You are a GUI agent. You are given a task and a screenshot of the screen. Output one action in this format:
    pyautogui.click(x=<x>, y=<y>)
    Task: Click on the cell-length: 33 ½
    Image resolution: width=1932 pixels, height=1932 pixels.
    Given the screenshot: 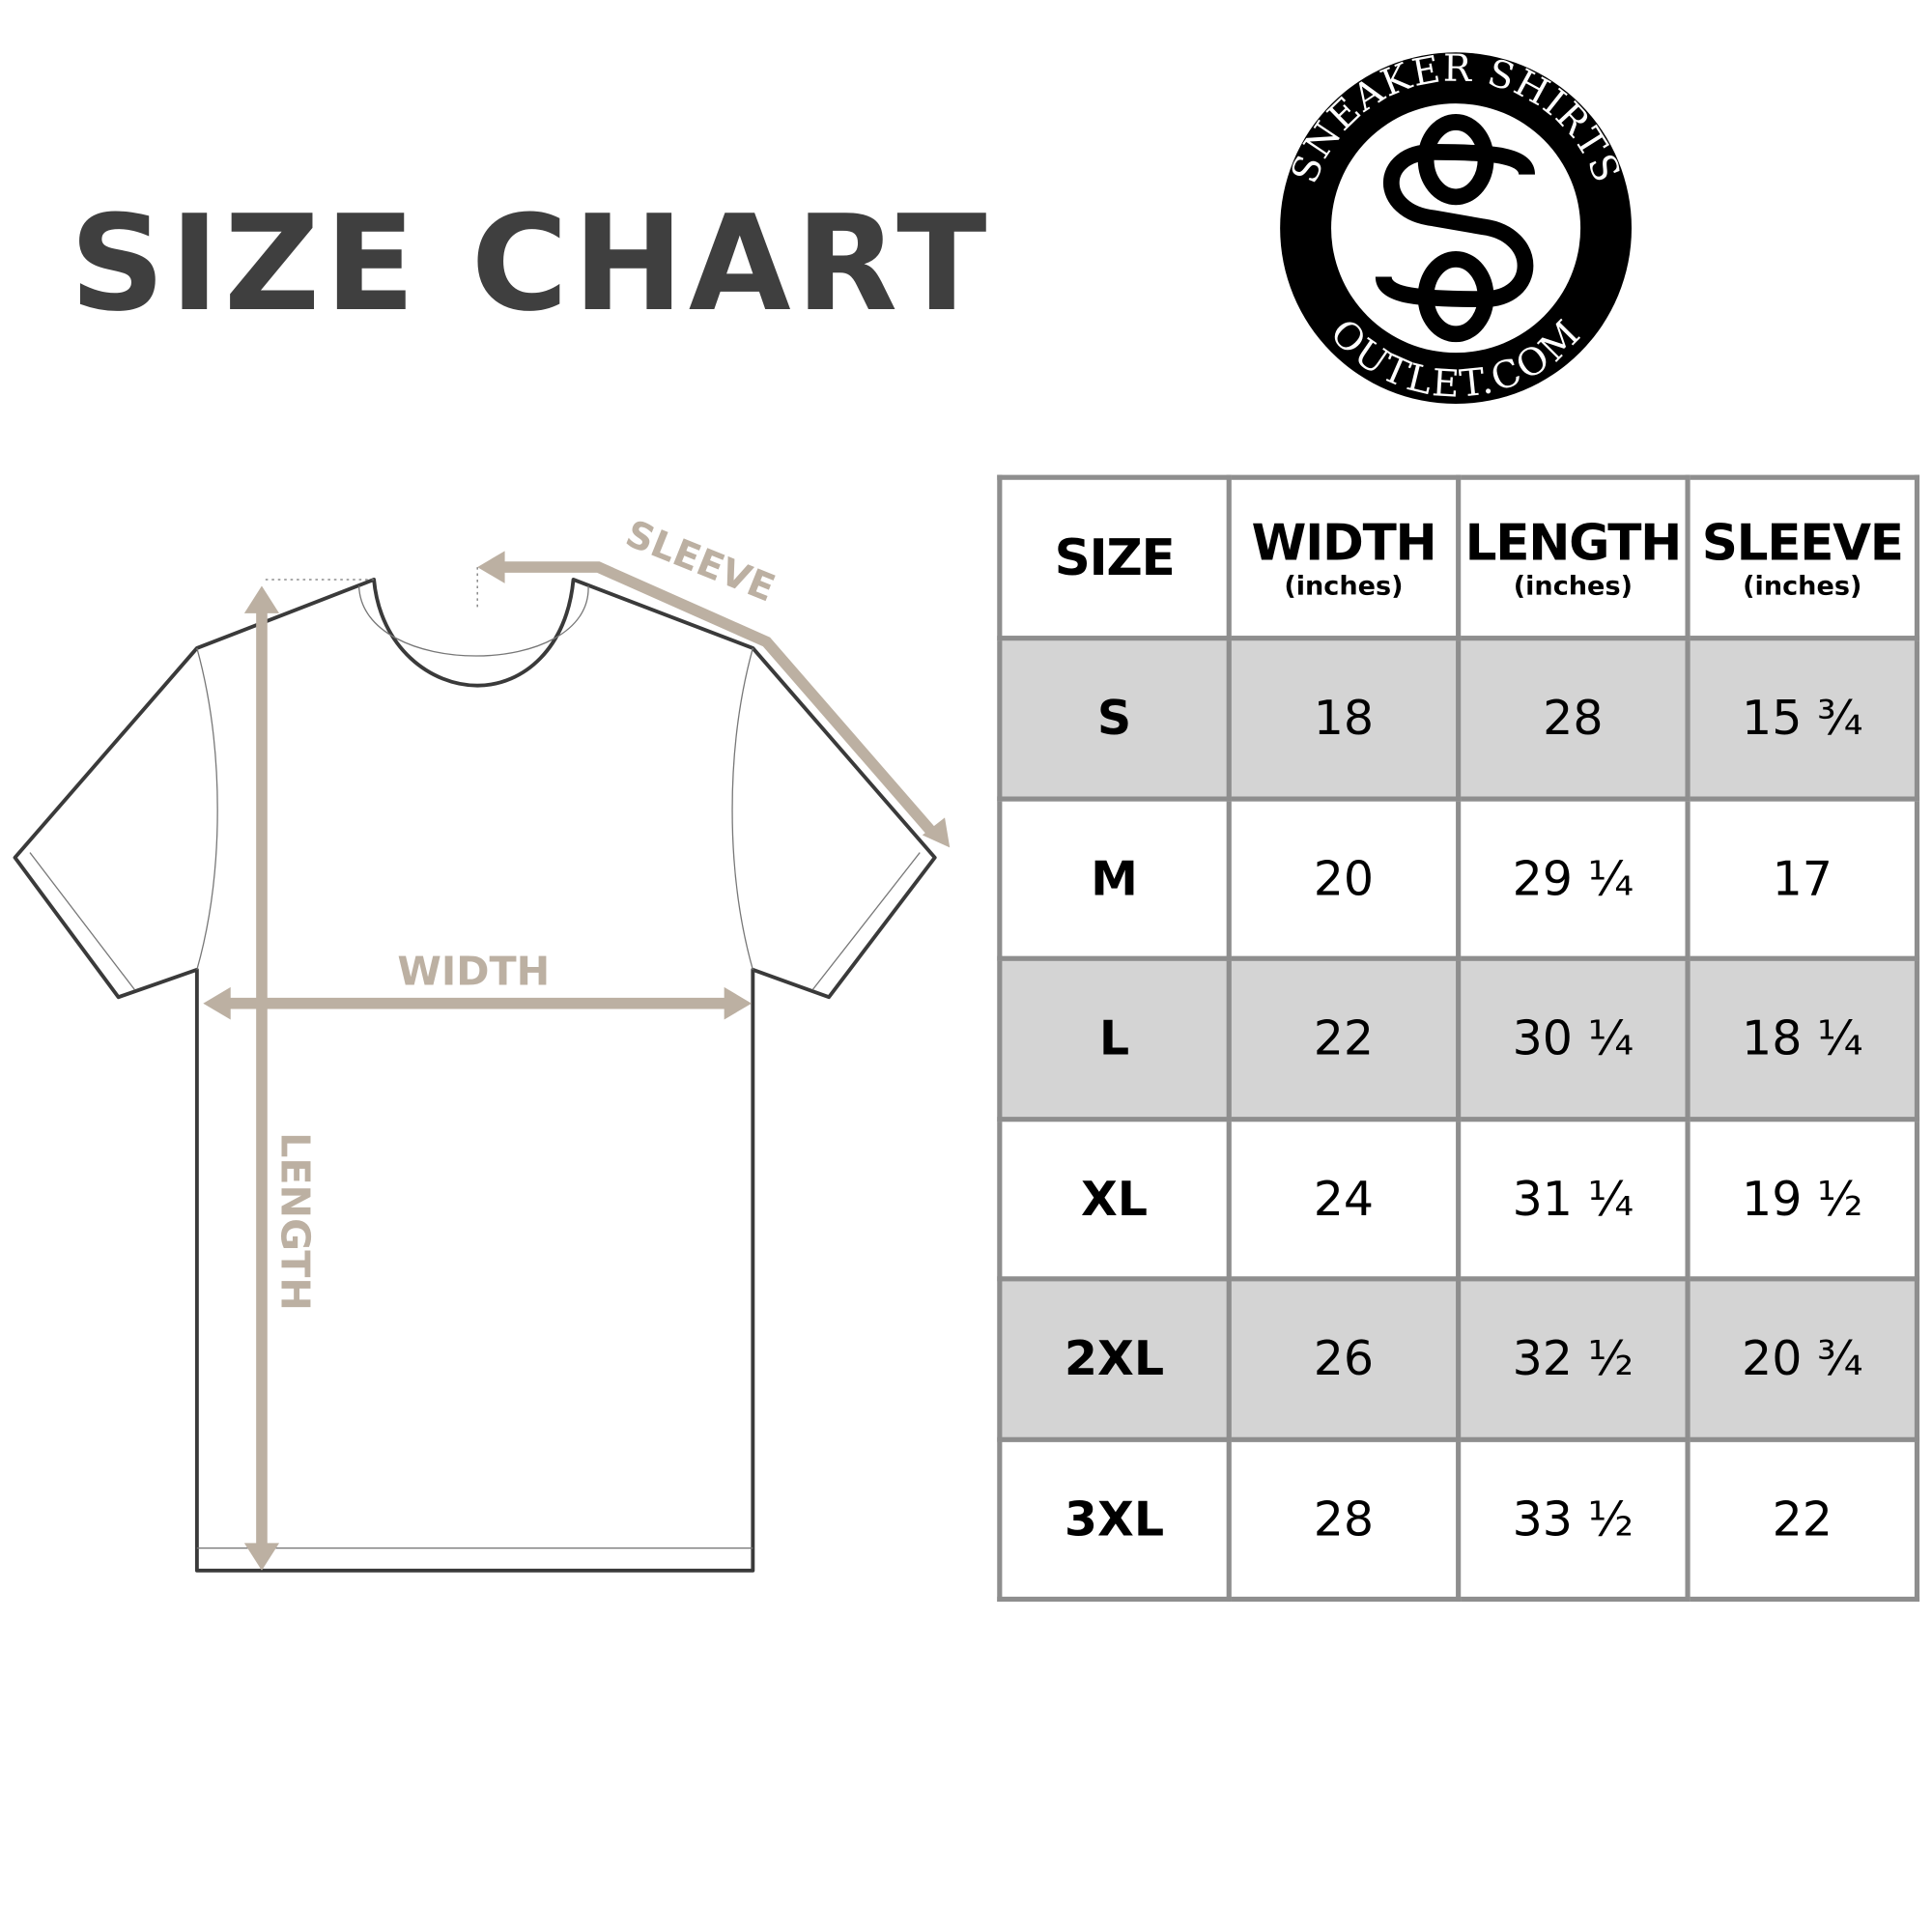 What is the action you would take?
    pyautogui.click(x=1573, y=1519)
    